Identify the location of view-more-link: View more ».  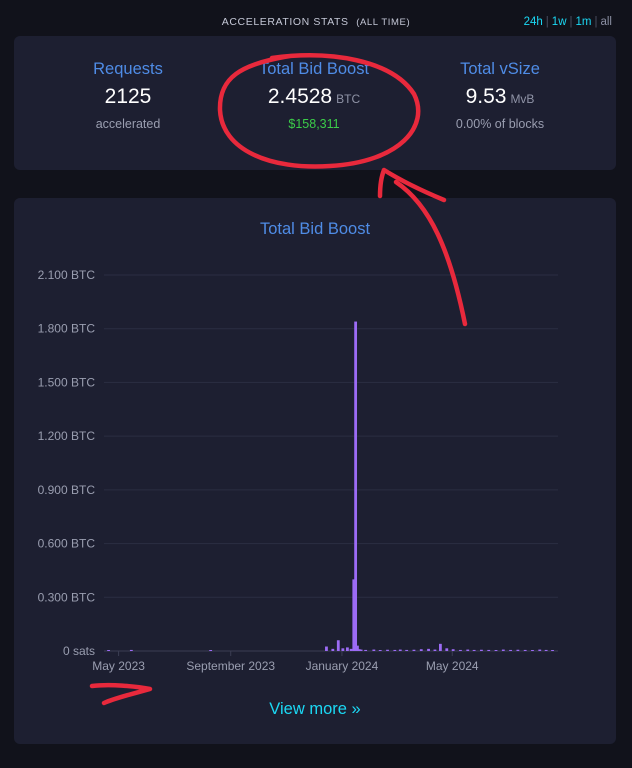
(315, 709).